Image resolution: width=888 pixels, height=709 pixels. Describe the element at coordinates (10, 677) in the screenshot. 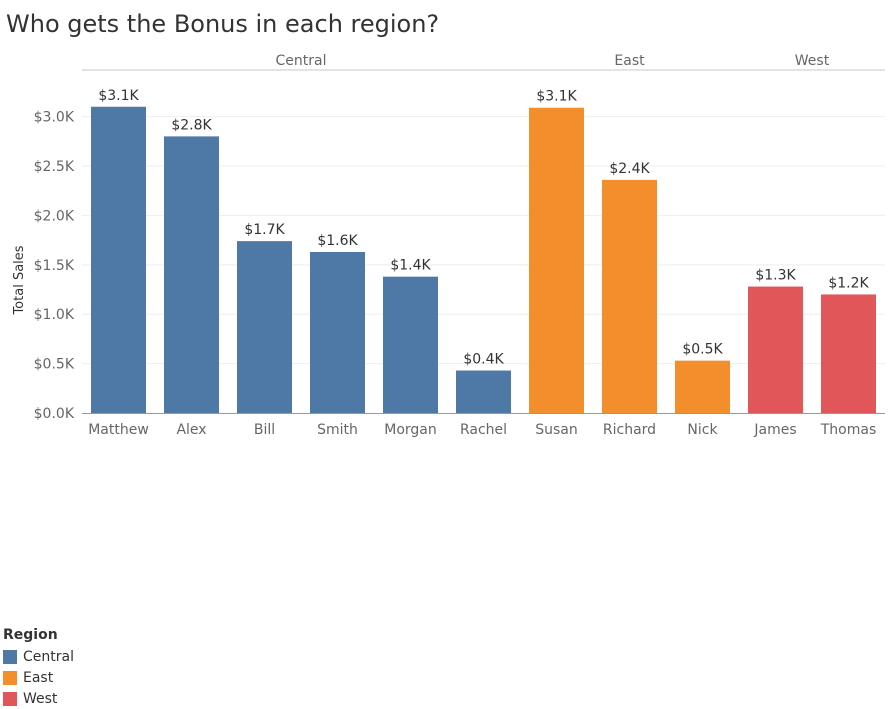

I see `legend-swatch-east` at that location.